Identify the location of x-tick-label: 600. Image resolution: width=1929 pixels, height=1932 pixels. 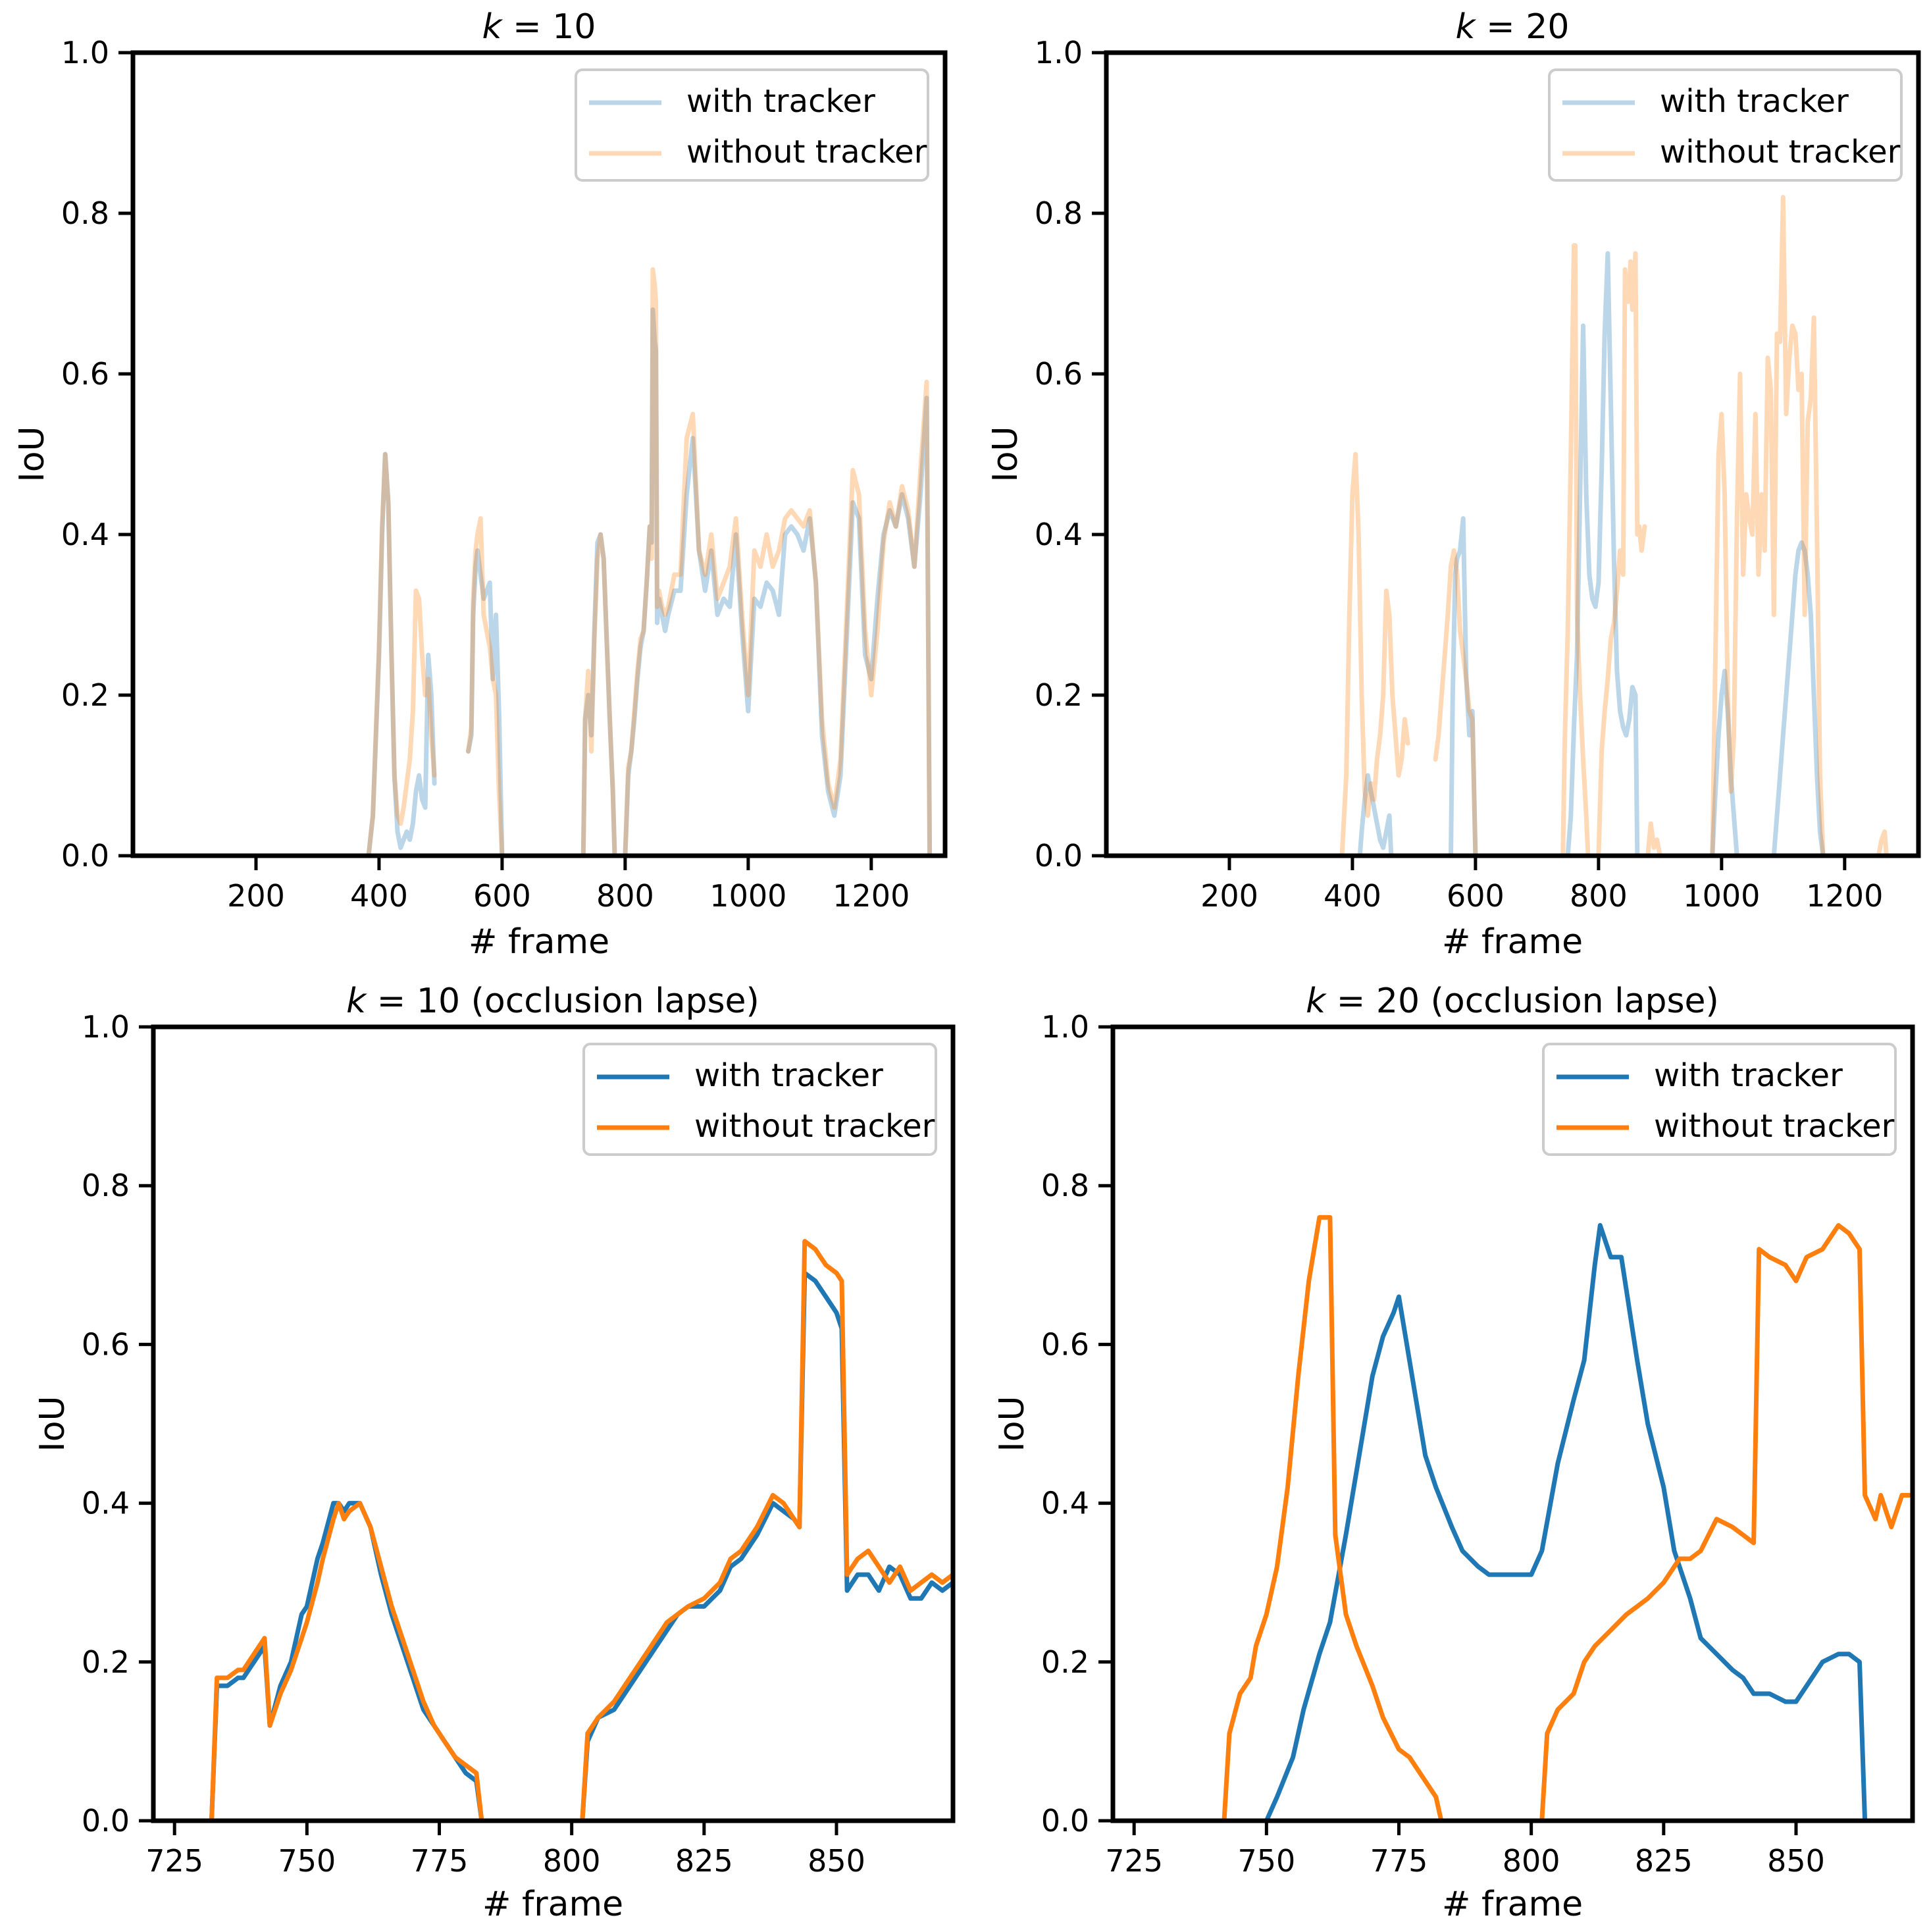
(502, 896).